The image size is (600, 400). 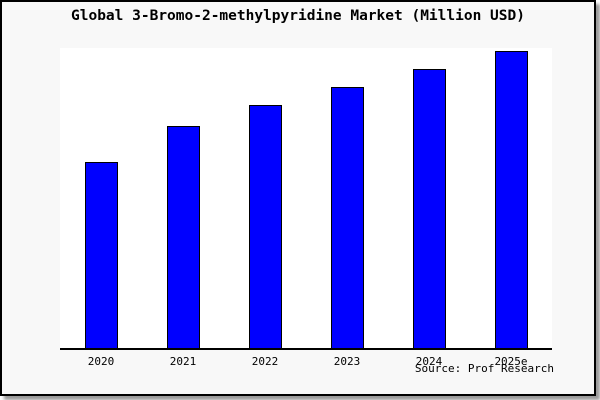 I want to click on bar-2025e, so click(x=511, y=199).